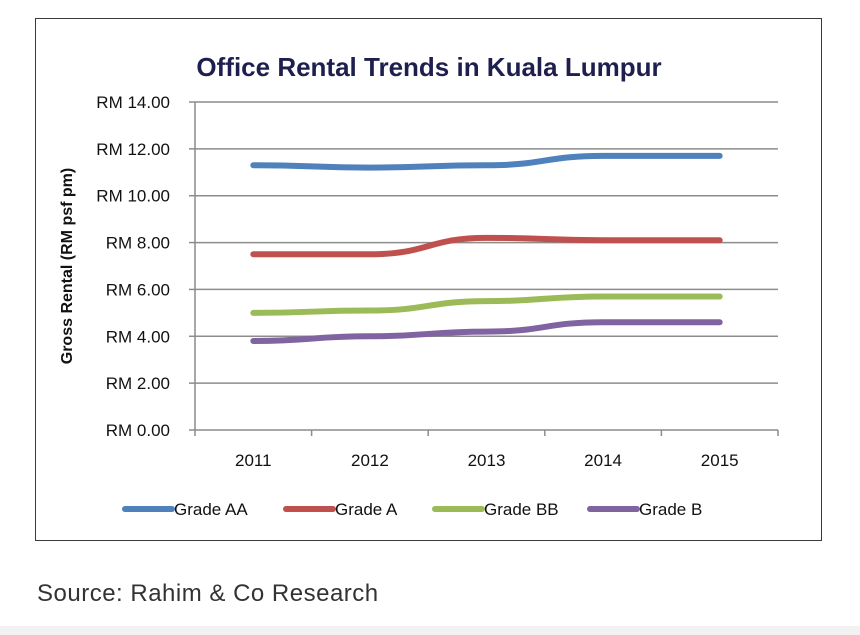  What do you see at coordinates (720, 460) in the screenshot?
I see `x-tick-label: 2015` at bounding box center [720, 460].